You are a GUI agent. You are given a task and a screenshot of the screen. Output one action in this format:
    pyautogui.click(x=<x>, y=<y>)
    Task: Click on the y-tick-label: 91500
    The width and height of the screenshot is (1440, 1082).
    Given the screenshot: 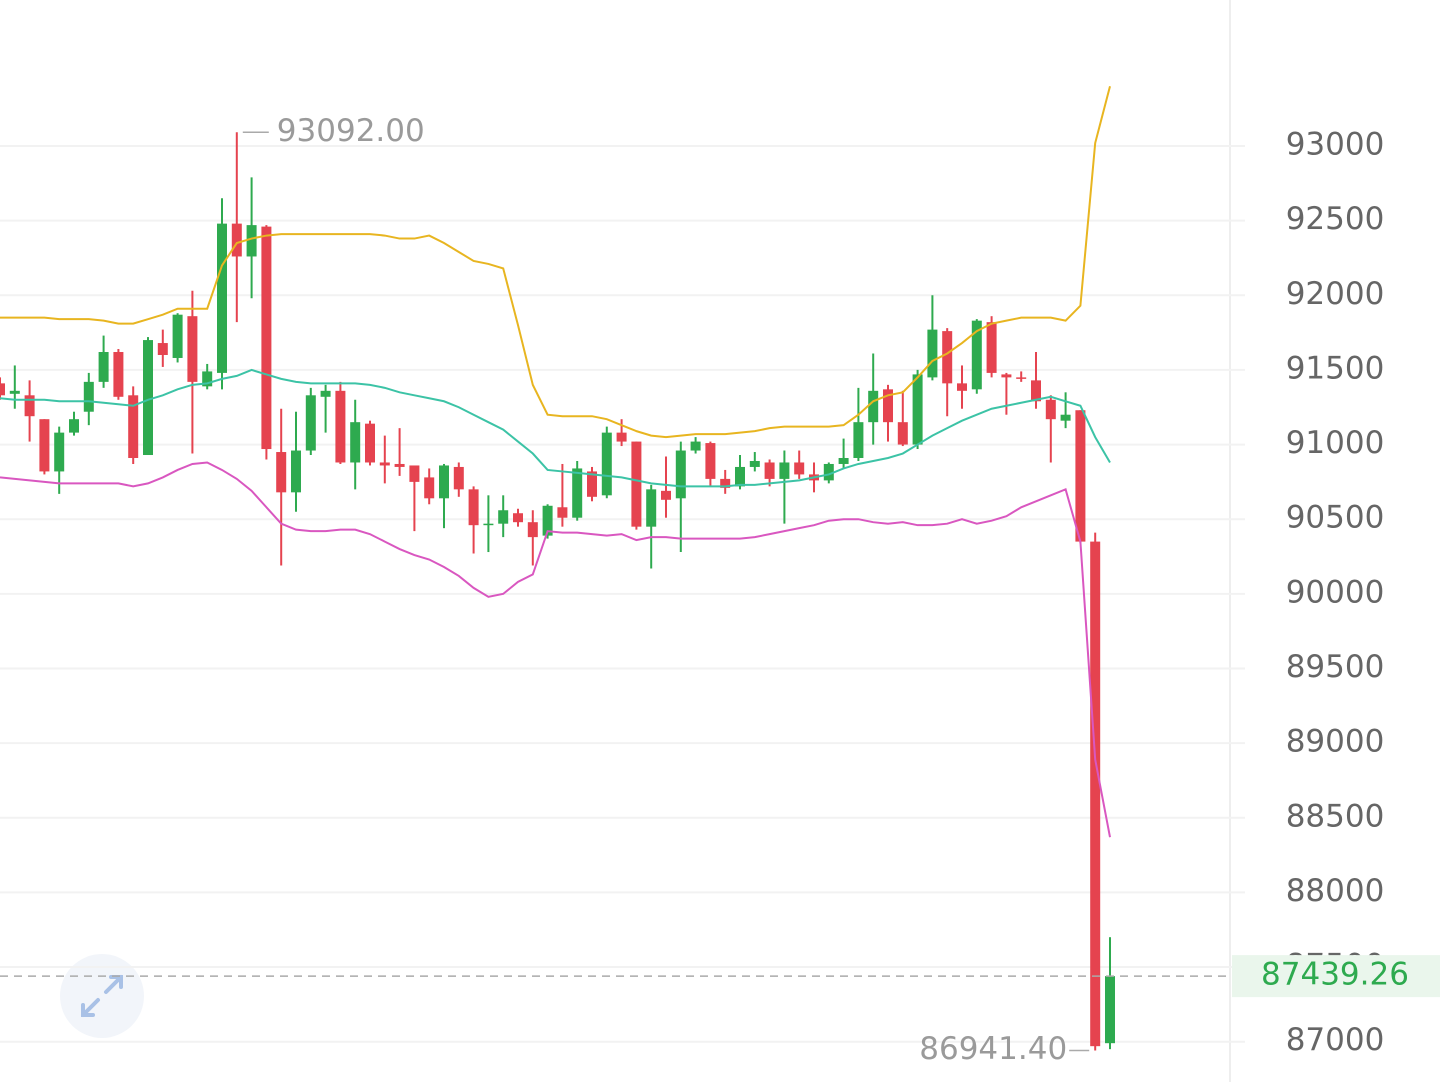 What is the action you would take?
    pyautogui.click(x=1335, y=368)
    